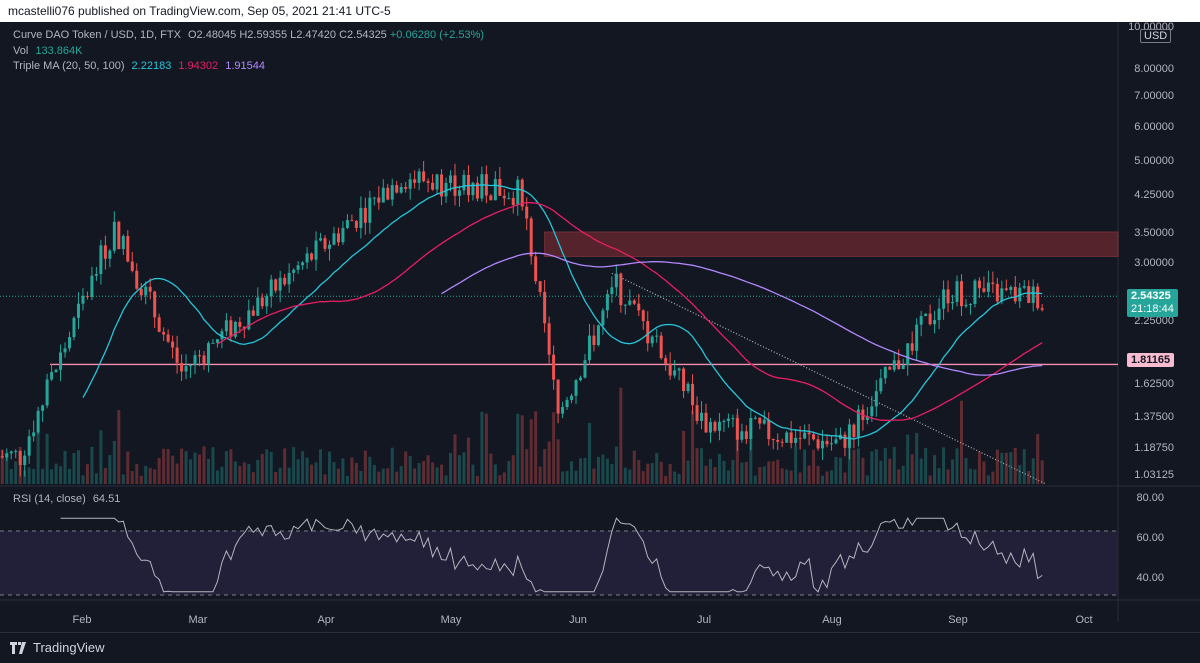 The height and width of the screenshot is (663, 1200). What do you see at coordinates (57, 647) in the screenshot?
I see `tradingview-logo: TradingView` at bounding box center [57, 647].